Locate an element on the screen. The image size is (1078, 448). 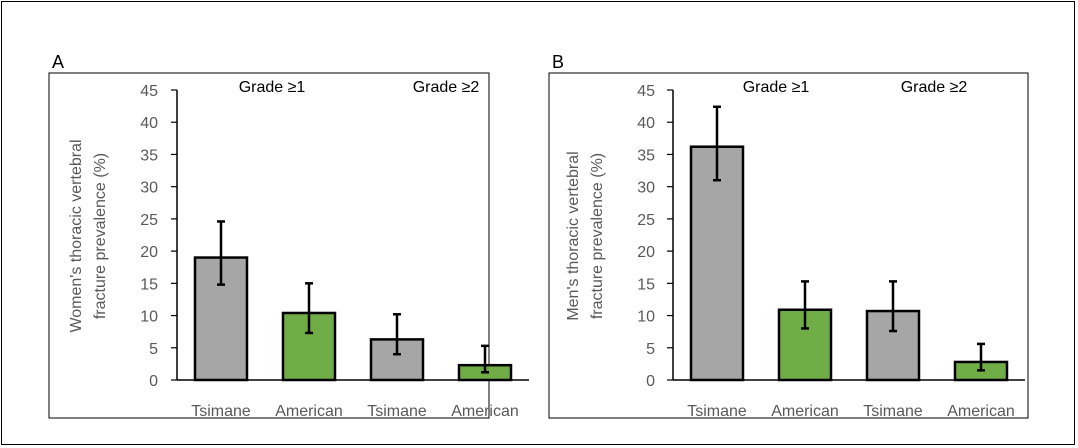
panel-letter: B is located at coordinates (558, 62).